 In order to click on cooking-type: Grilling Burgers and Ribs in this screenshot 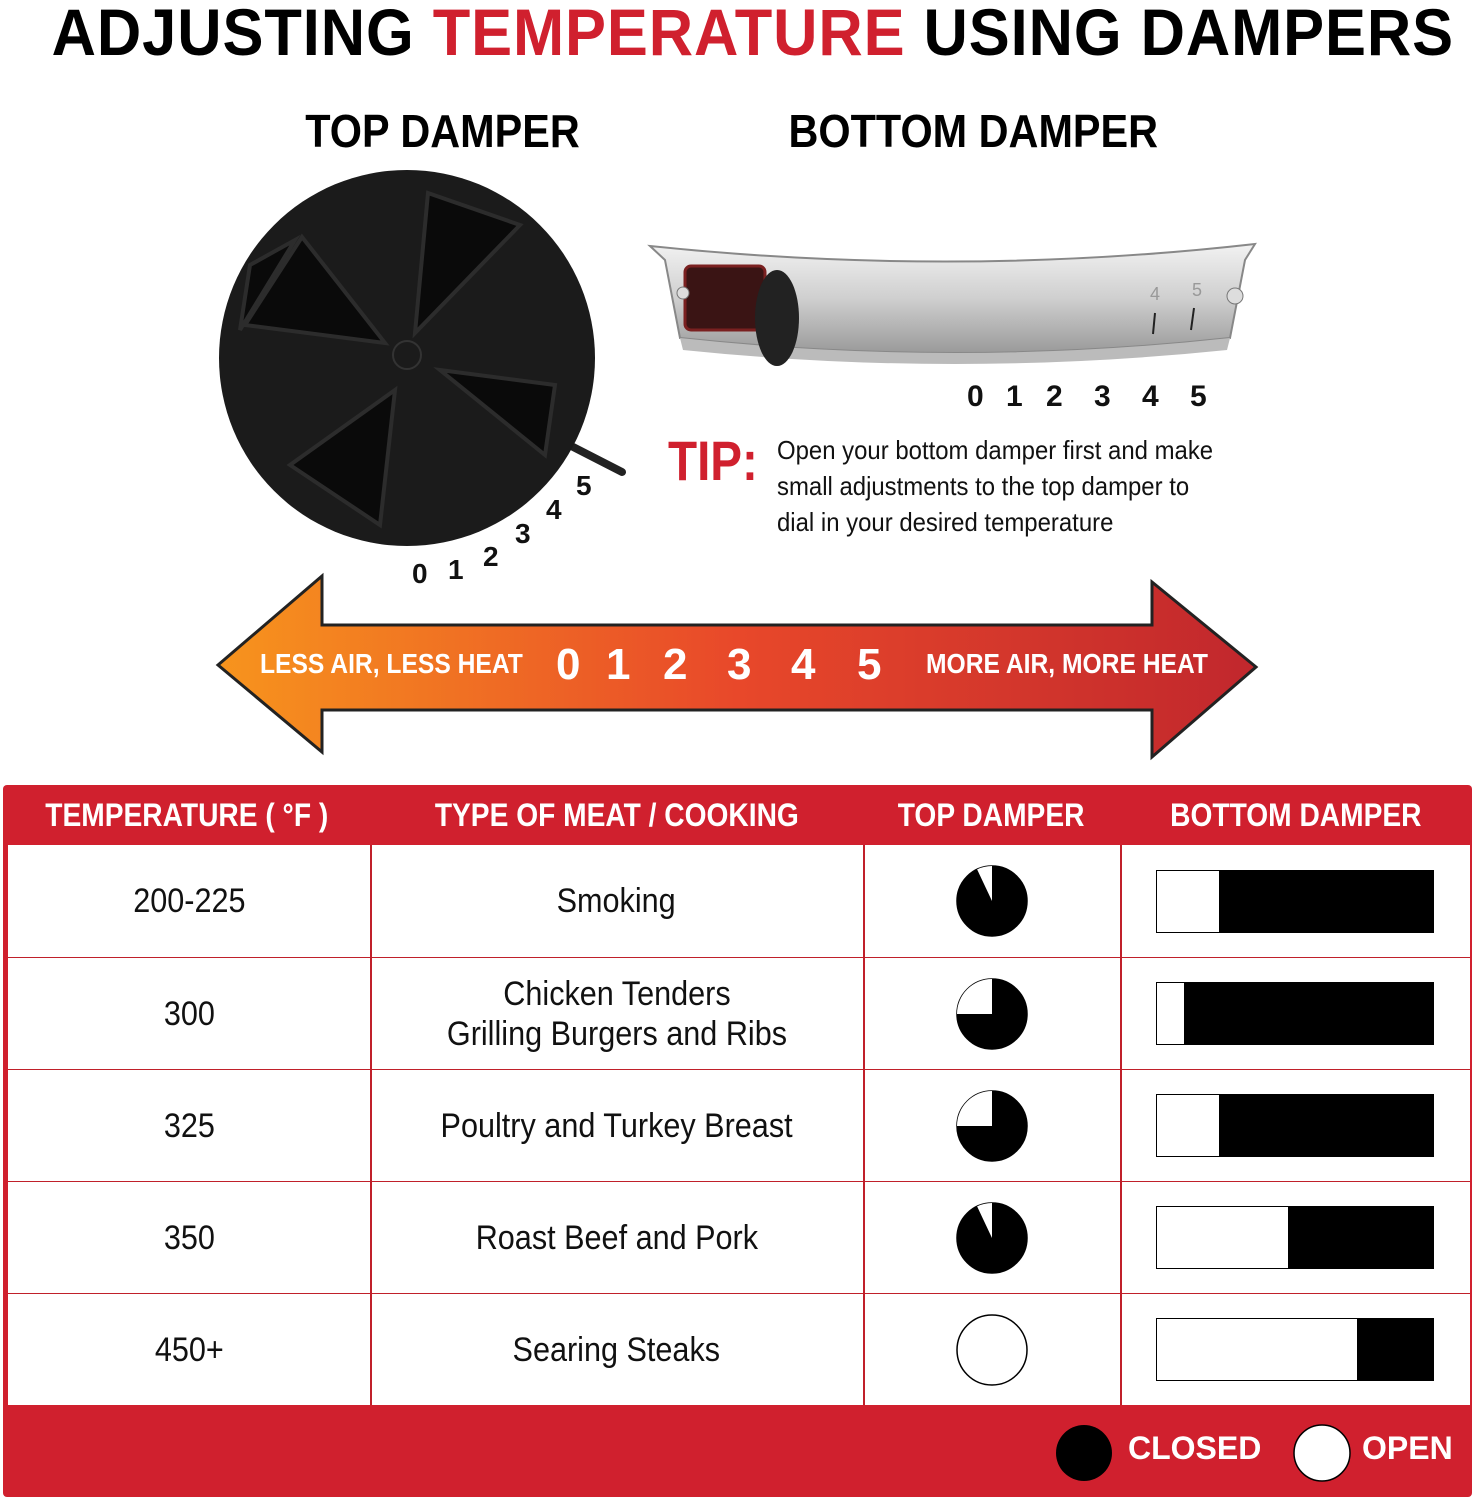, I will do `click(616, 1033)`.